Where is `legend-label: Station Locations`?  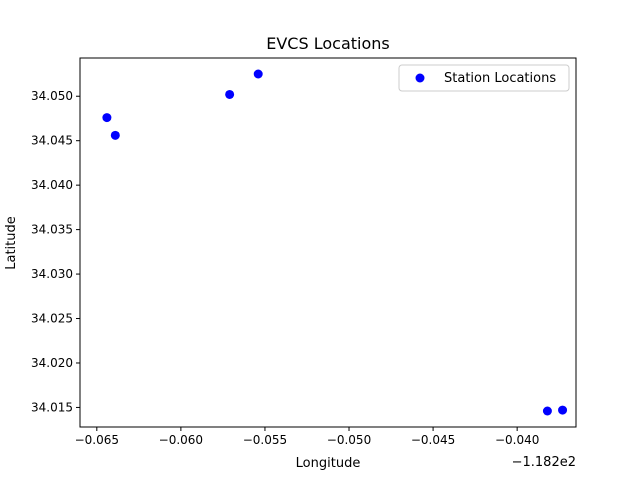
legend-label: Station Locations is located at coordinates (500, 78).